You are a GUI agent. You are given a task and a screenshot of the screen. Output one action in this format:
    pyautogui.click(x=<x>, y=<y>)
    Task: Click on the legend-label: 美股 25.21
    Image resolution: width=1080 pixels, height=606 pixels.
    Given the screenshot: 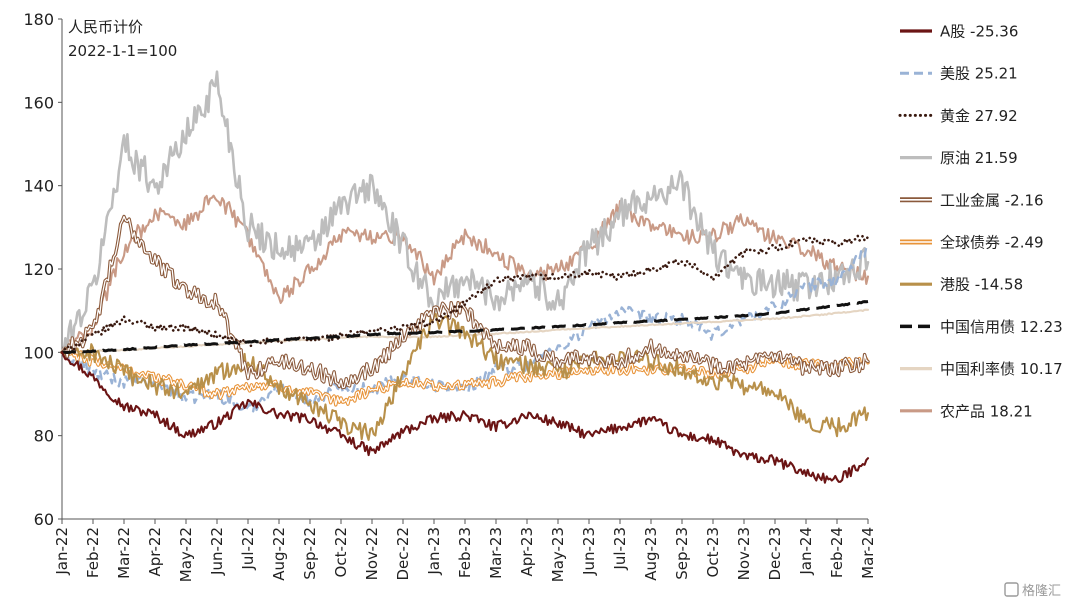 What is the action you would take?
    pyautogui.click(x=979, y=74)
    